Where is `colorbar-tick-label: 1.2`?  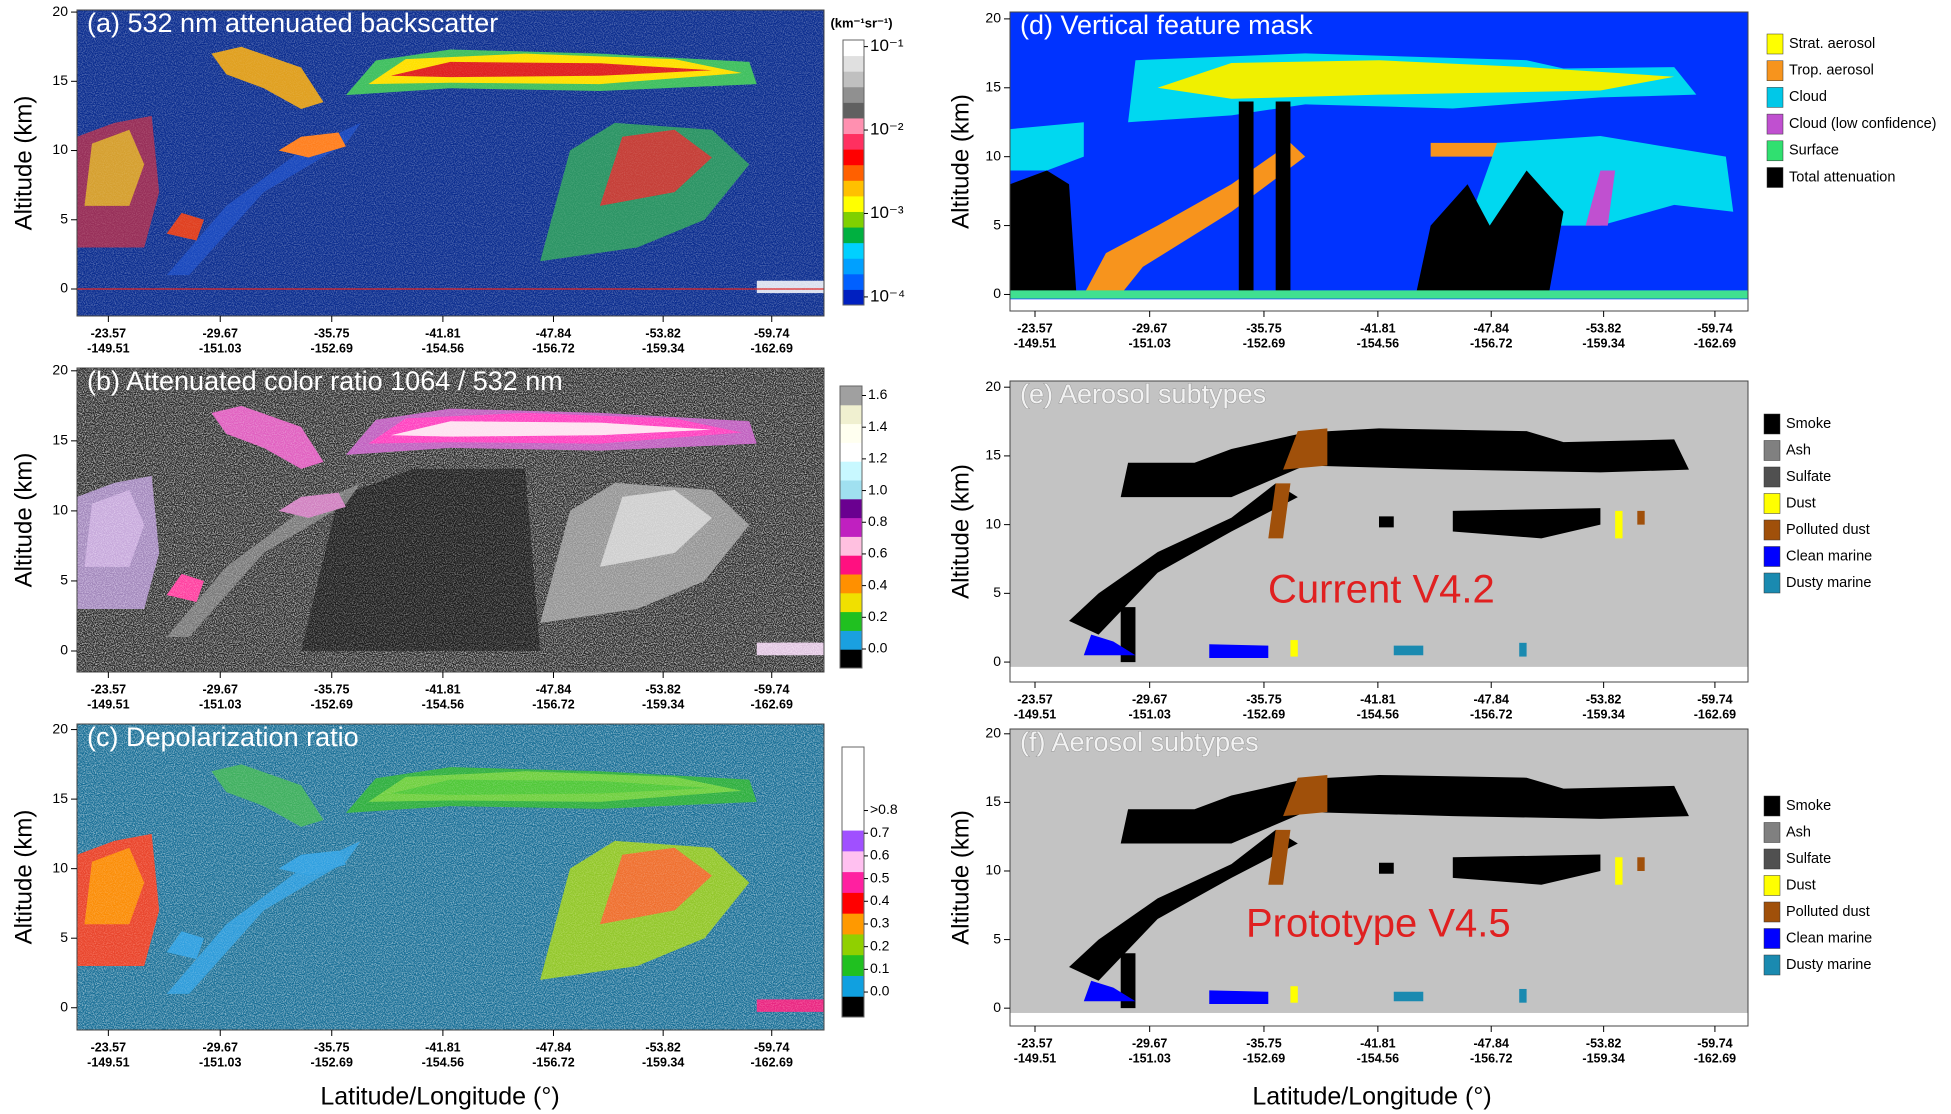
colorbar-tick-label: 1.2 is located at coordinates (878, 458).